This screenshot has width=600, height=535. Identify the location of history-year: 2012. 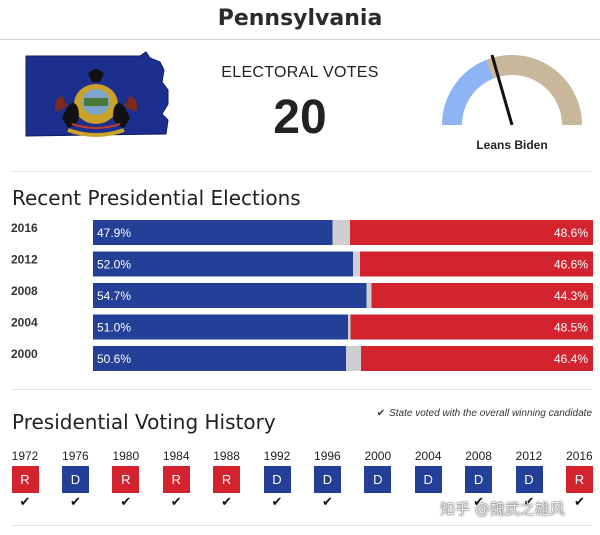
(529, 456).